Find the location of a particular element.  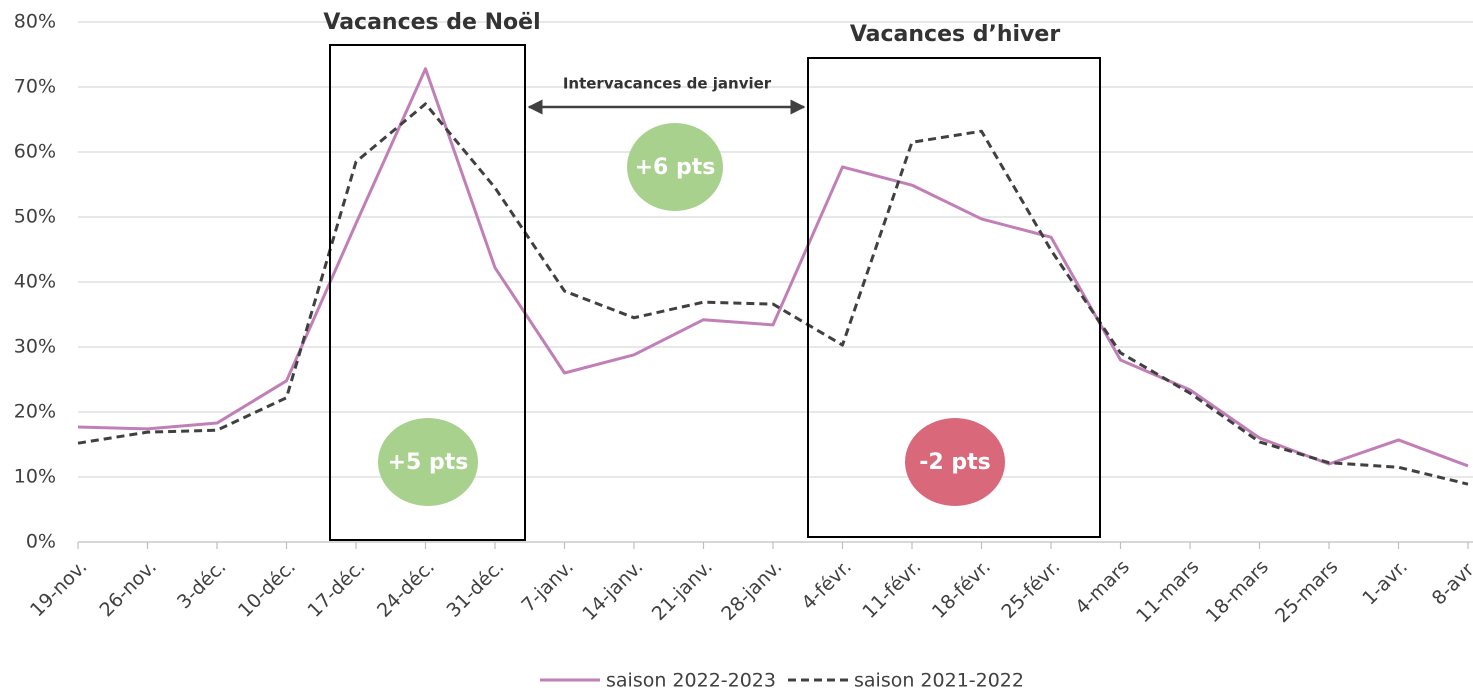

legend-label: saison 2021-2022 is located at coordinates (939, 681).